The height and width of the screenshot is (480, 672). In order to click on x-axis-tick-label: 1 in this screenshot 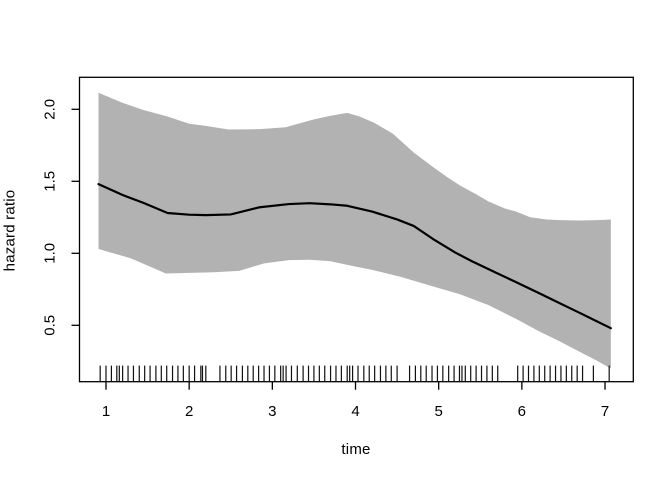, I will do `click(106, 411)`.